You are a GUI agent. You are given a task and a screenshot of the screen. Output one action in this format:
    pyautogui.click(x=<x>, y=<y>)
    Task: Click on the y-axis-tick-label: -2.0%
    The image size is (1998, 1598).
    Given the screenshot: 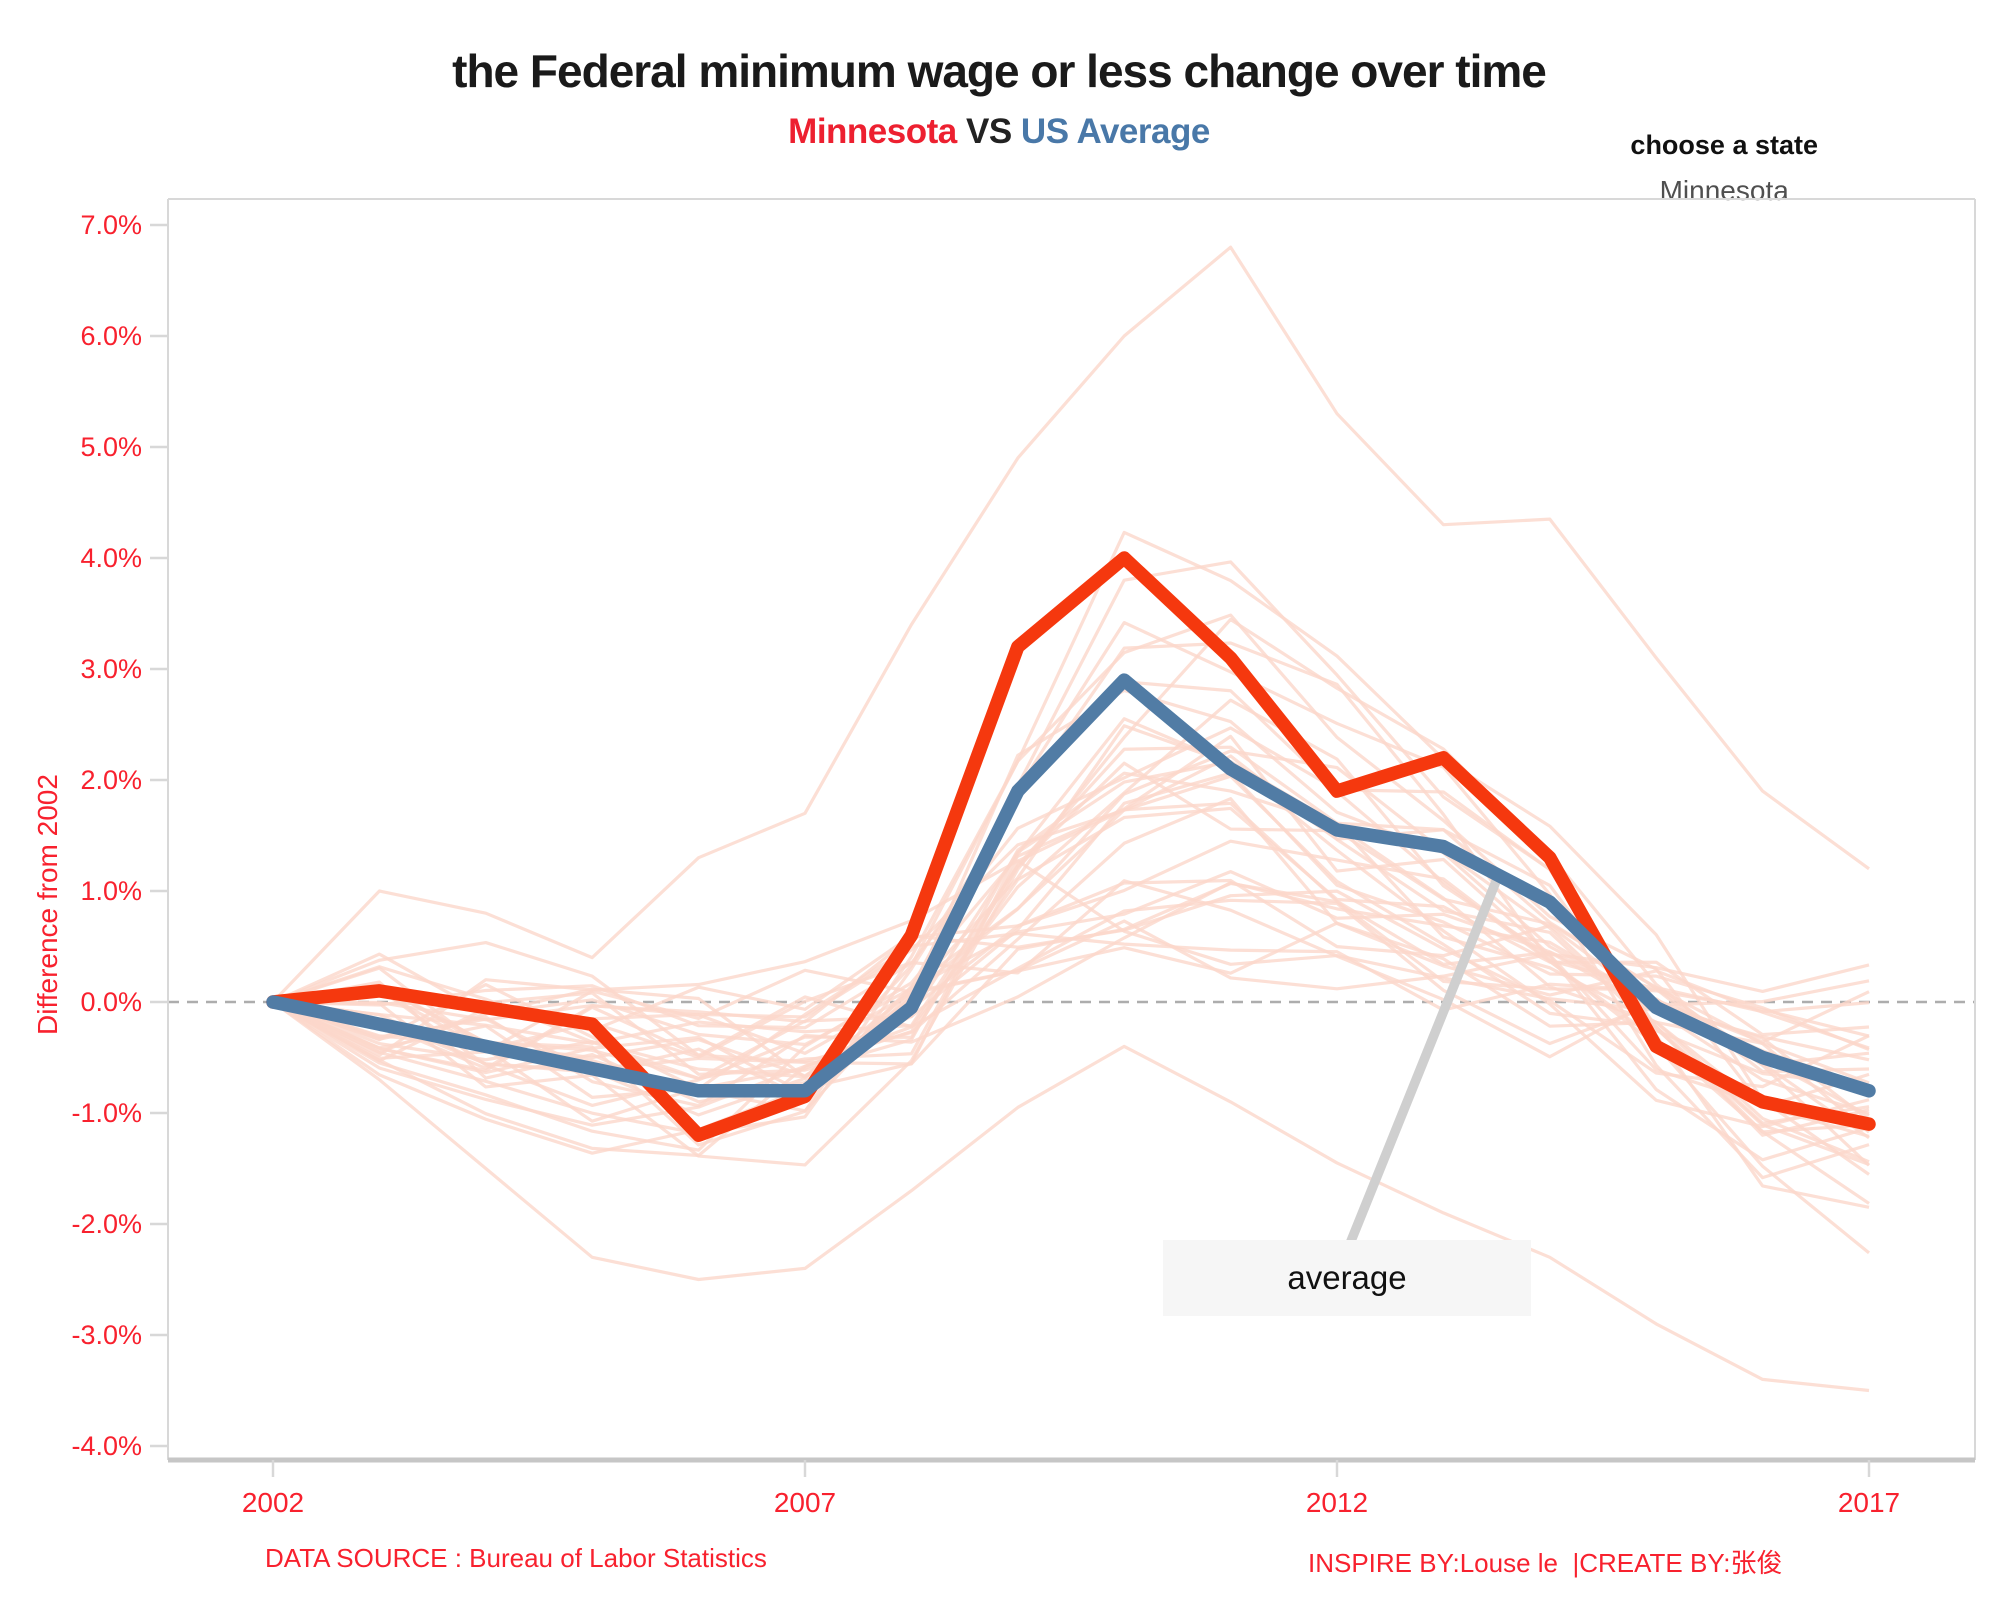 What is the action you would take?
    pyautogui.click(x=106, y=1224)
    